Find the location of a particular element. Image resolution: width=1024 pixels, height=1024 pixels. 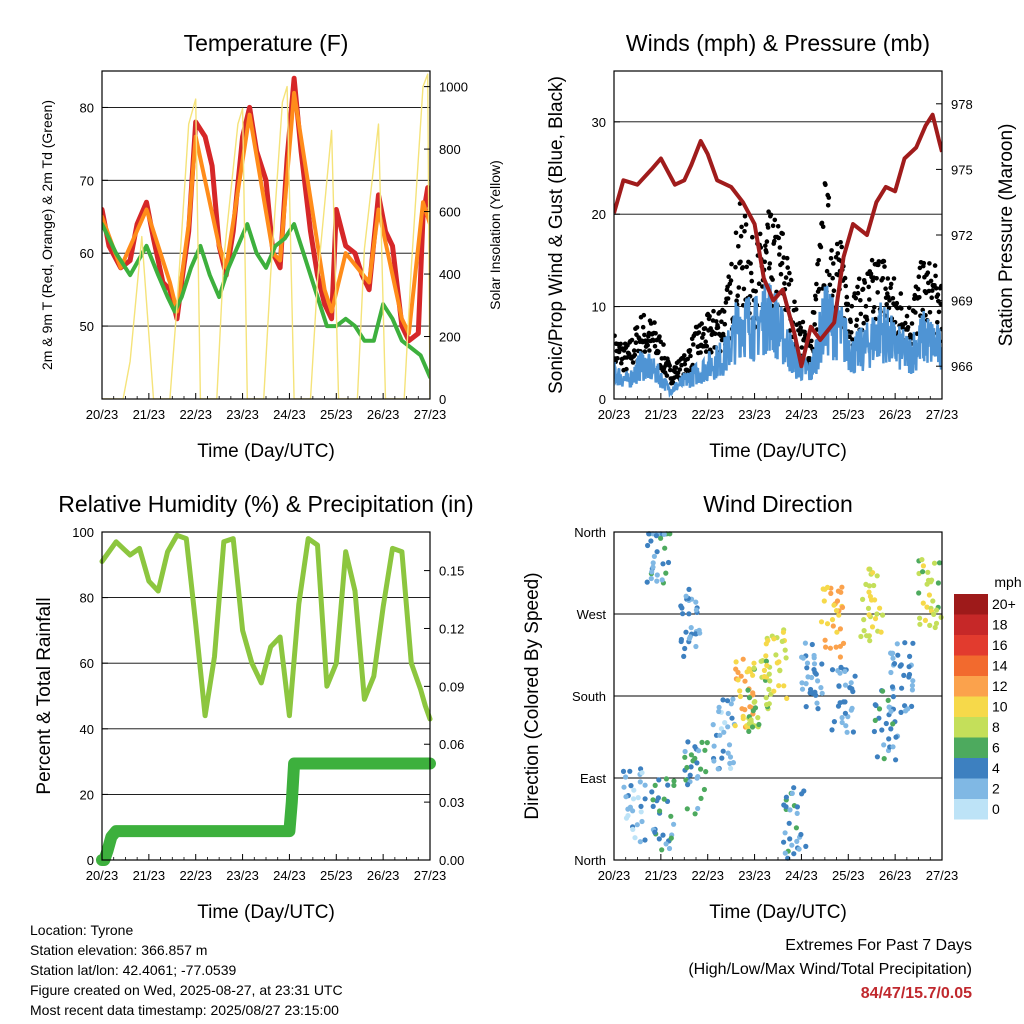

rh-x-tick-label: 22/23 is located at coordinates (195, 875).